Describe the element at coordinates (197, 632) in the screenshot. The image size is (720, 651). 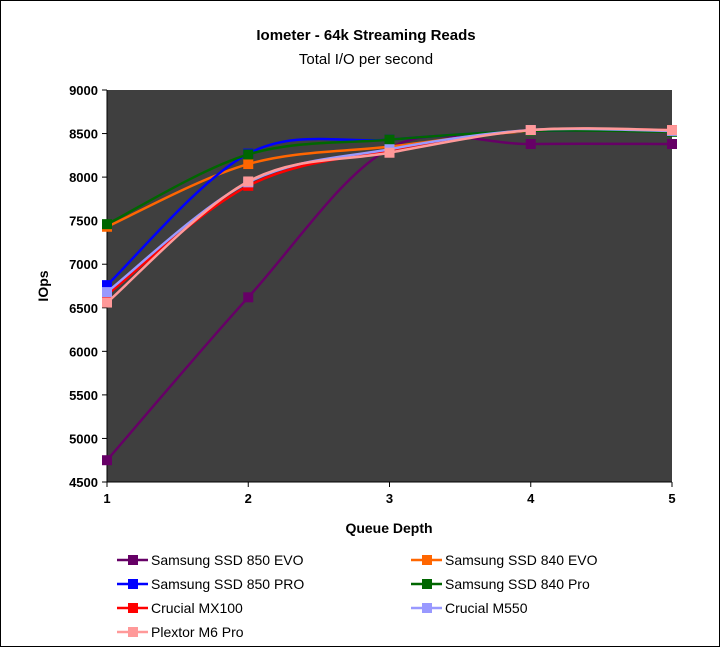
I see `legend-label: Plextor M6 Pro` at that location.